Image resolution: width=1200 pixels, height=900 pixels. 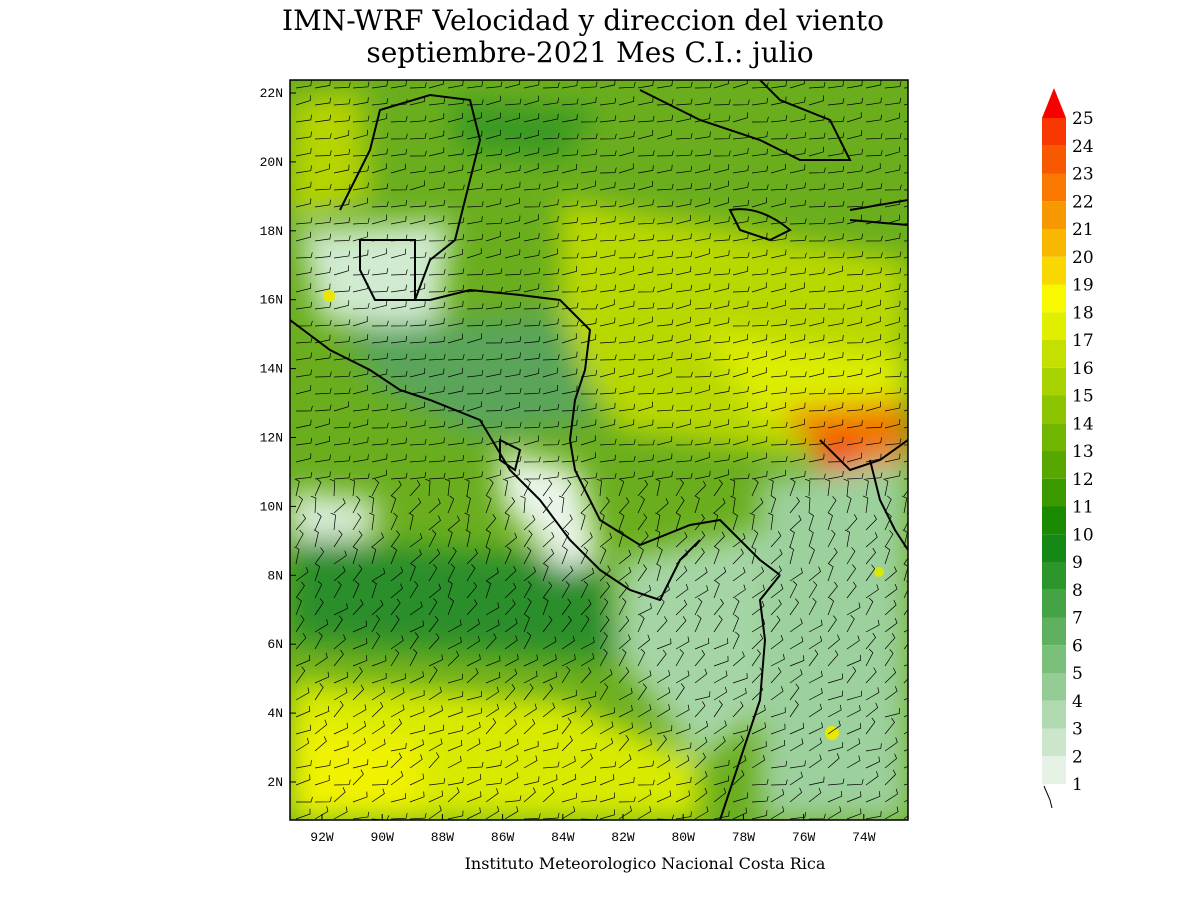 I want to click on colorbar-label: 9, so click(x=1077, y=563).